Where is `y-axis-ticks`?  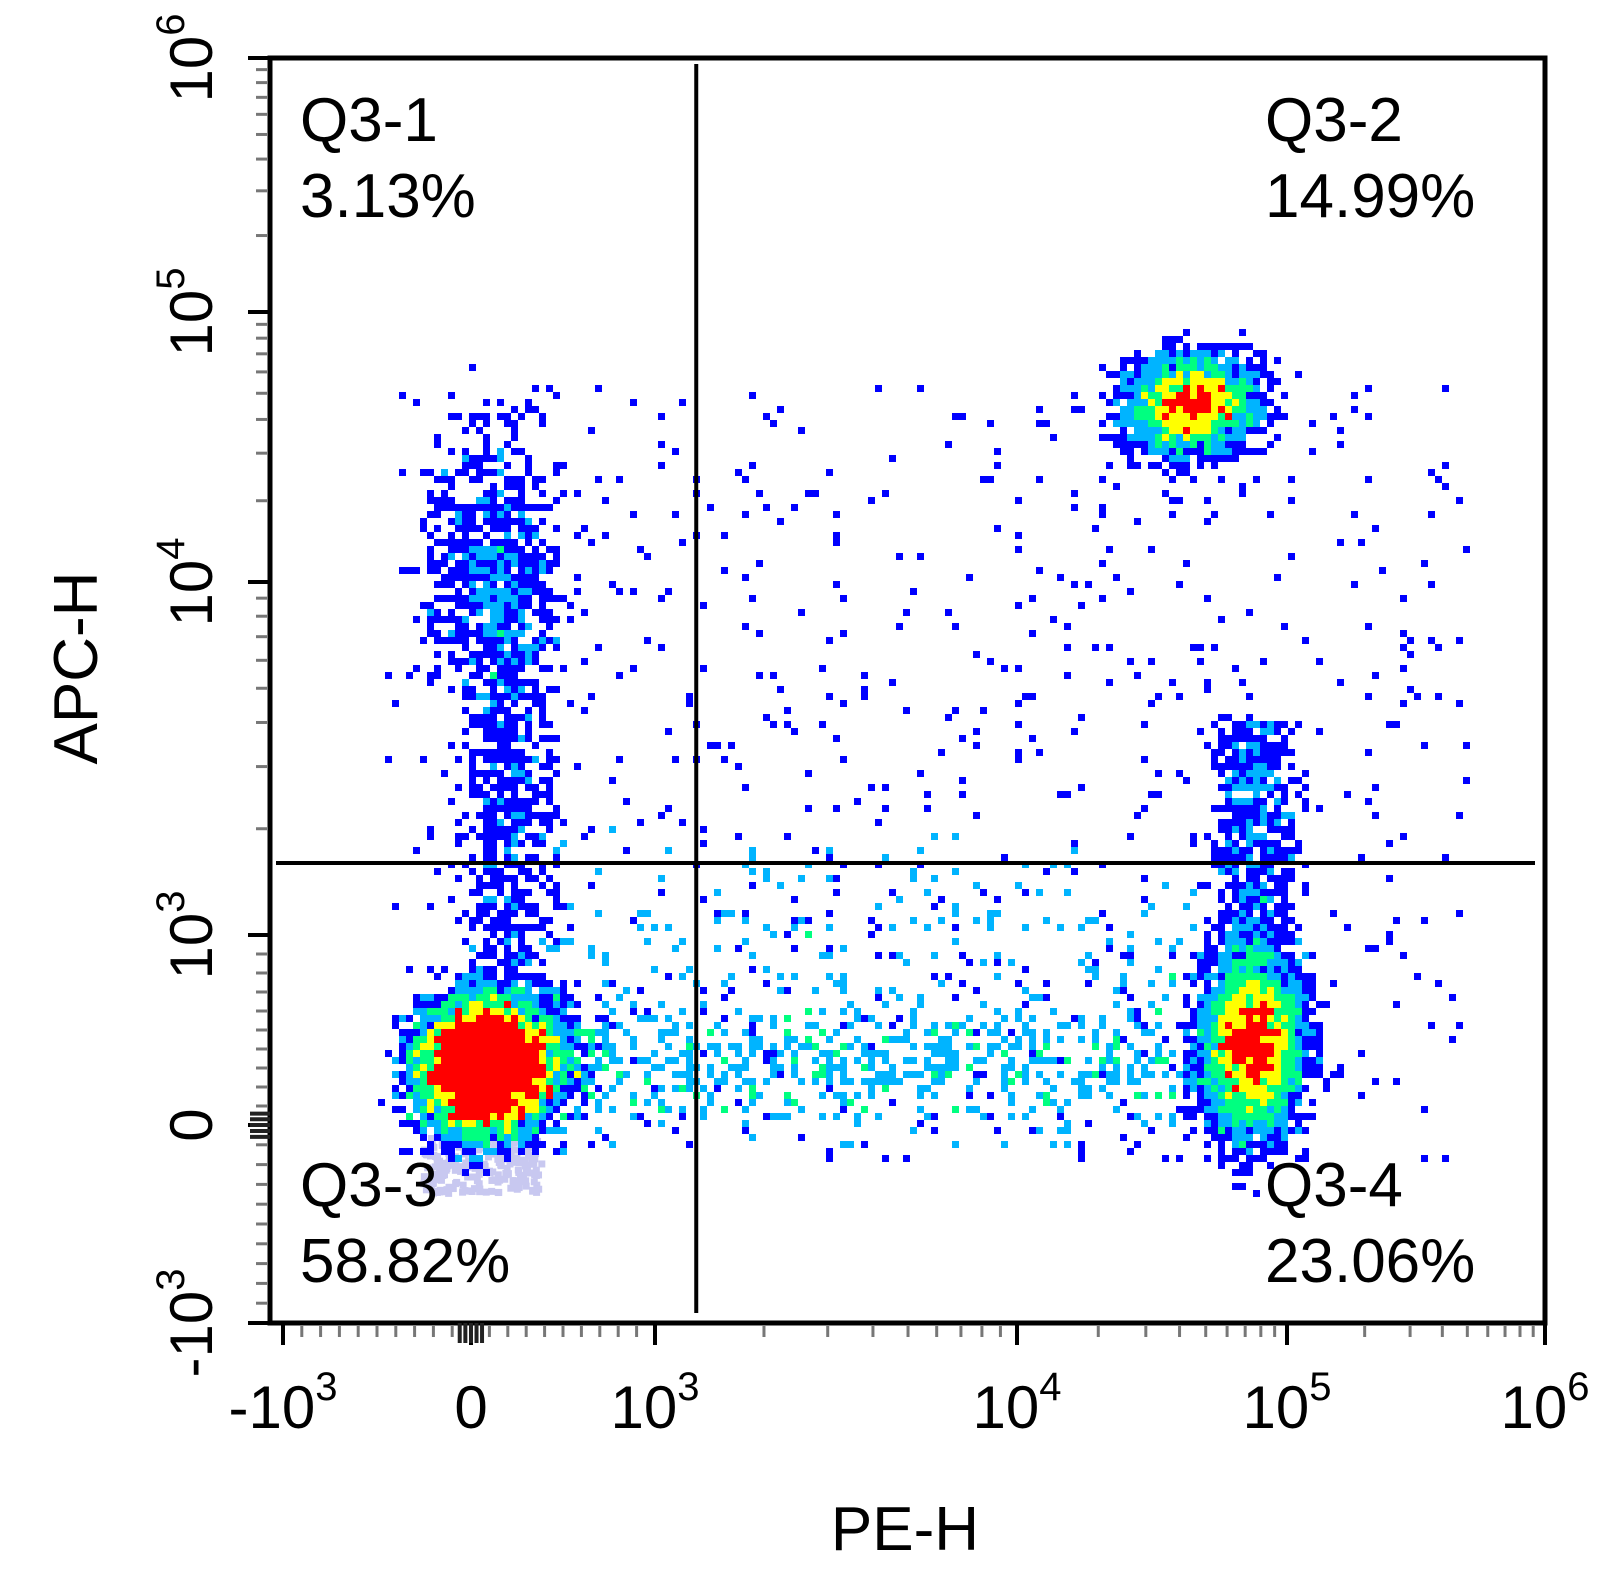
y-axis-ticks is located at coordinates (259, 690).